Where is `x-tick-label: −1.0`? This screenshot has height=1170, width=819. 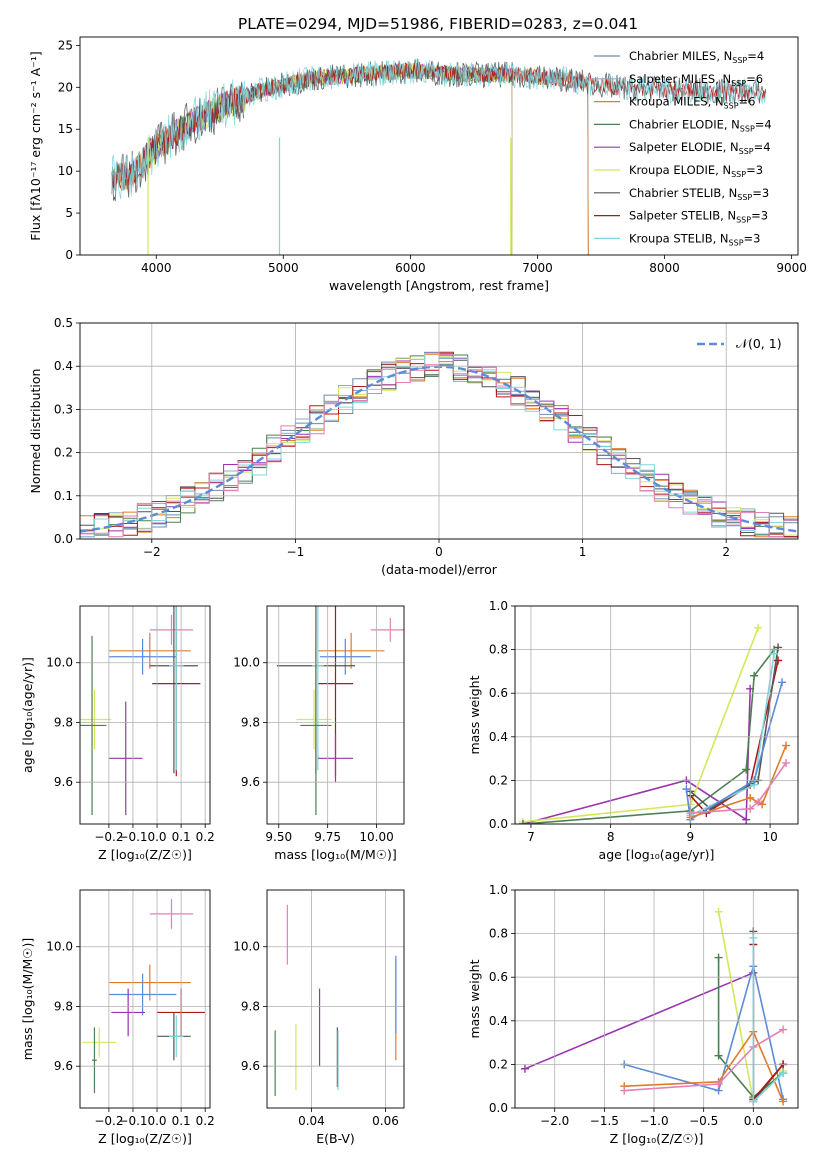 x-tick-label: −1.0 is located at coordinates (653, 1121).